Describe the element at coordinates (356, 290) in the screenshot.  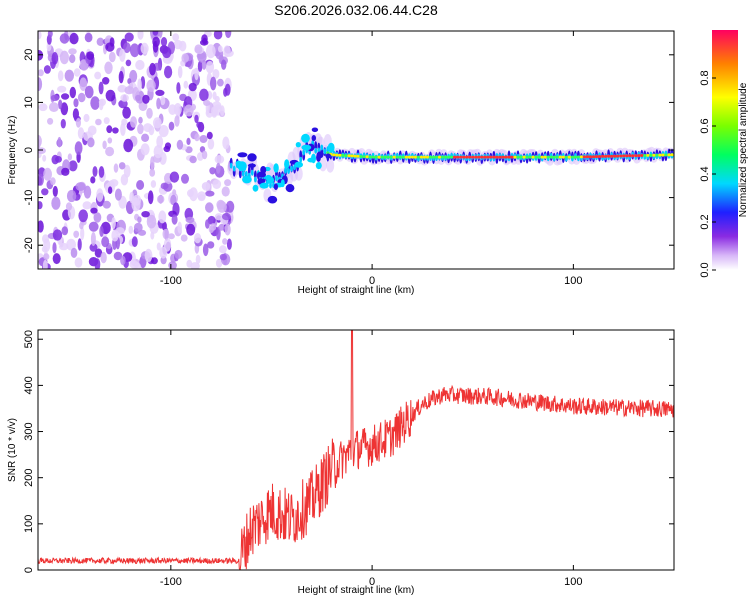
I see `spectrogram-x-axis-label: Height of straight line (km)` at that location.